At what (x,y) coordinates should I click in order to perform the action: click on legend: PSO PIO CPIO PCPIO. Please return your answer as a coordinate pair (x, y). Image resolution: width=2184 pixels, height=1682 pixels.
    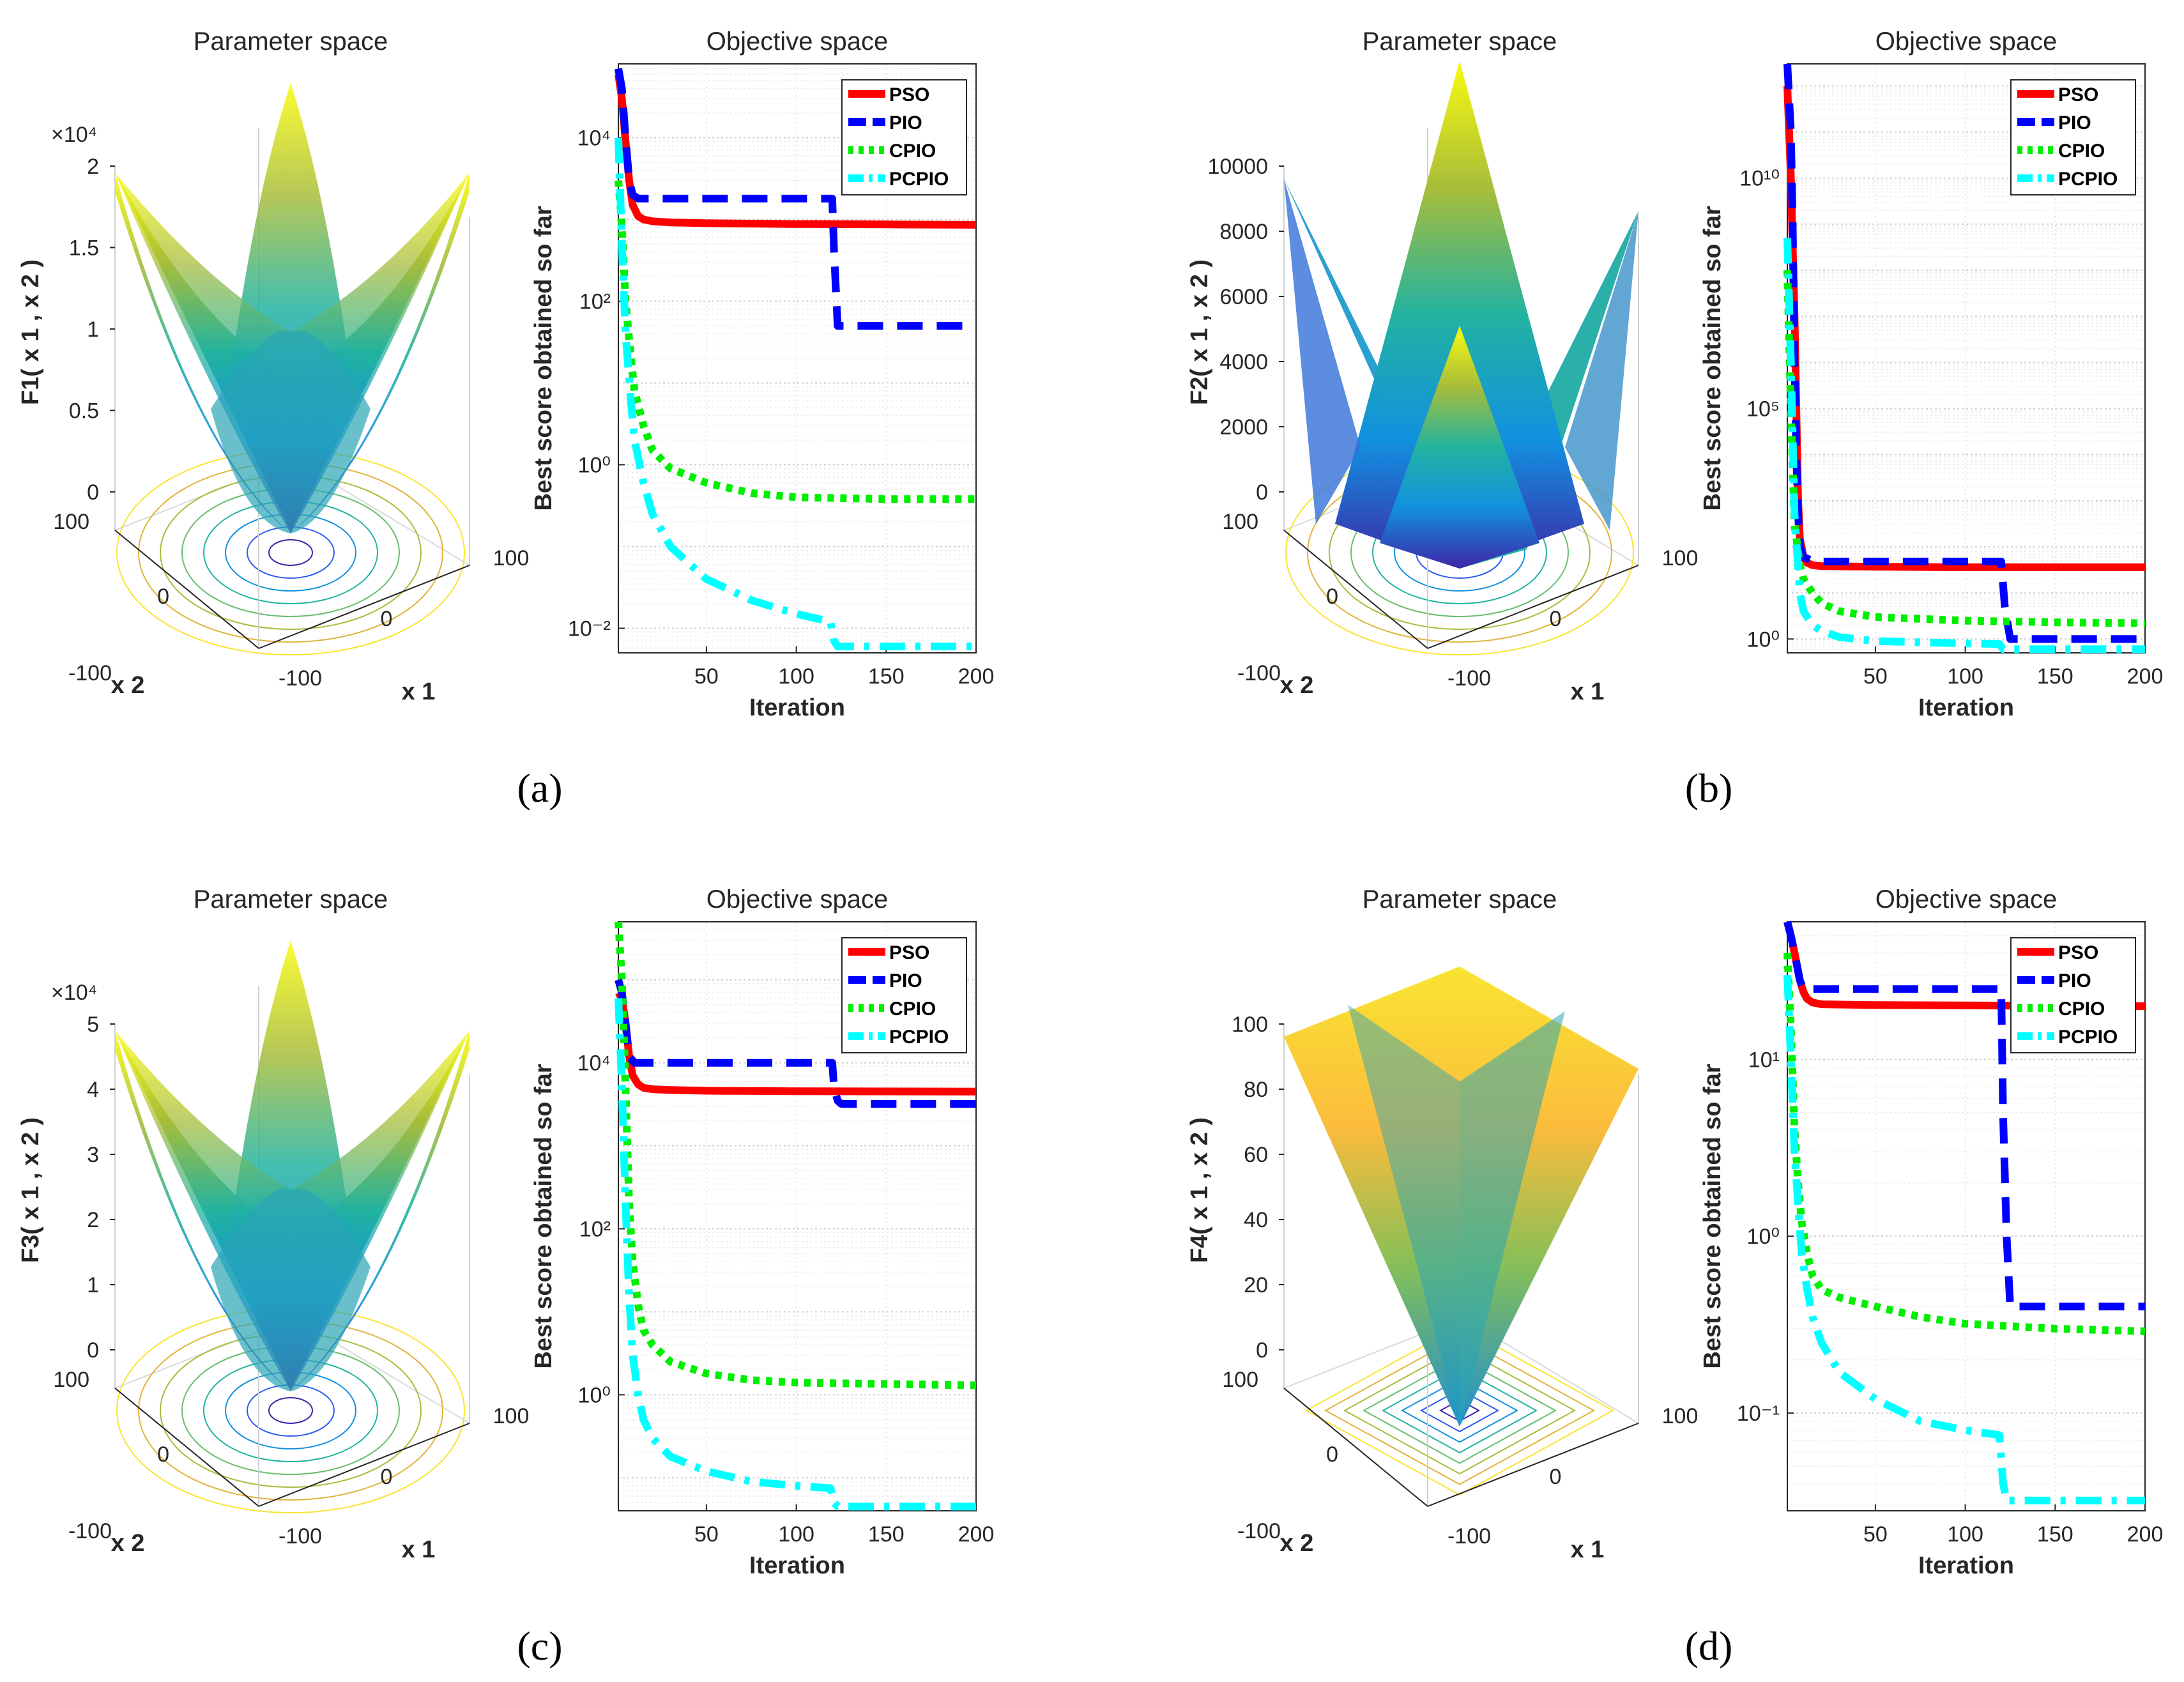
    Looking at the image, I should click on (2073, 995).